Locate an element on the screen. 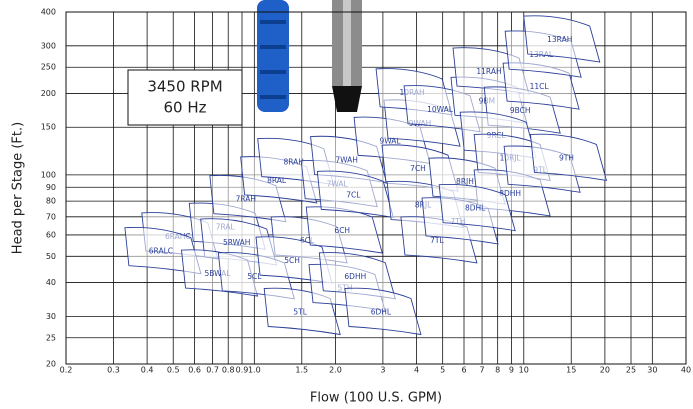 This screenshot has width=693, height=409. x-tick-label: 0.3 is located at coordinates (113, 370).